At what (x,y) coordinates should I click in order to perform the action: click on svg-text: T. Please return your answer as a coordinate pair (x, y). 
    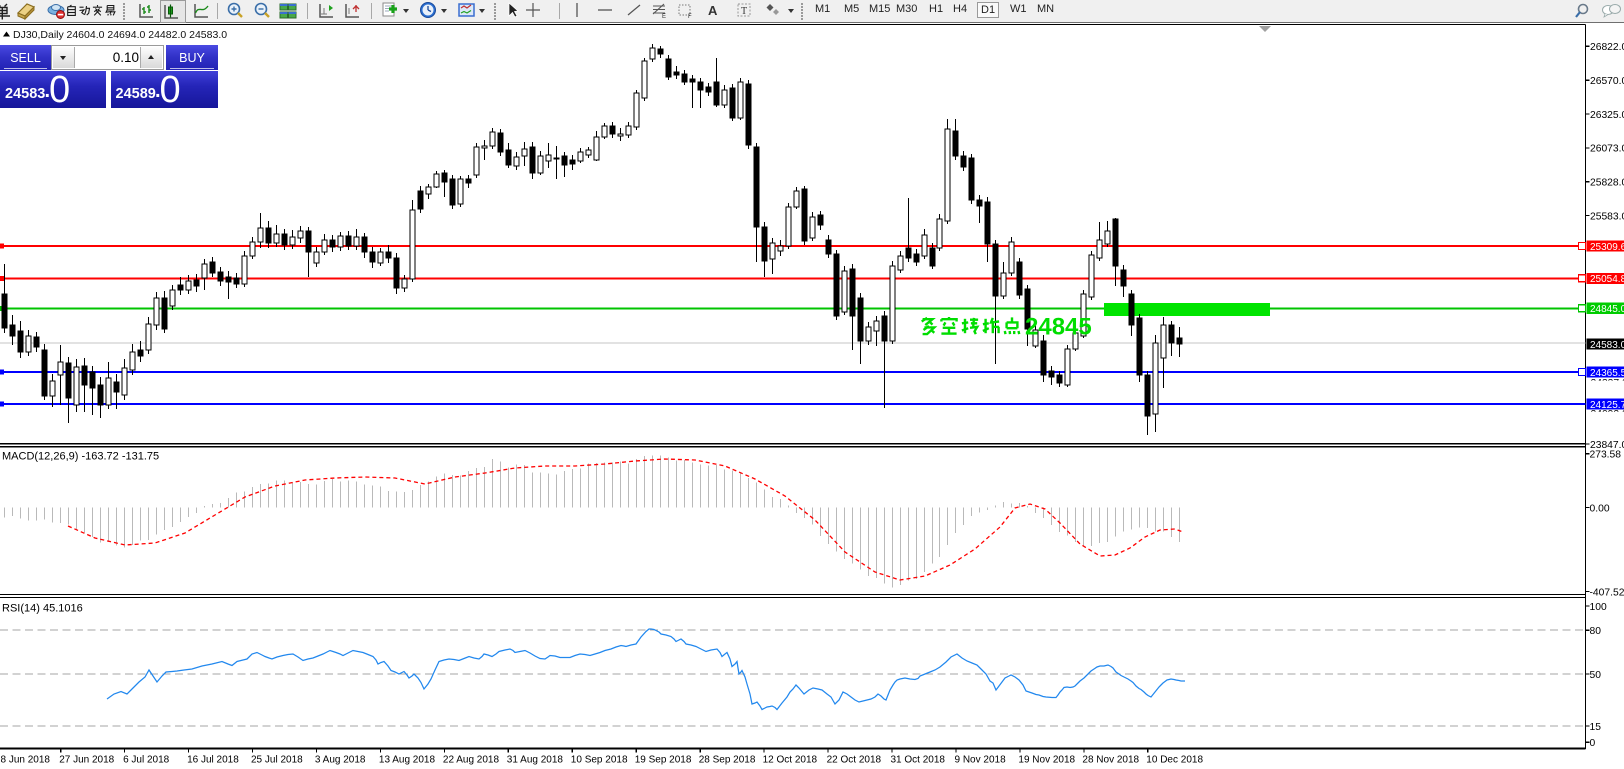
    Looking at the image, I should click on (744, 11).